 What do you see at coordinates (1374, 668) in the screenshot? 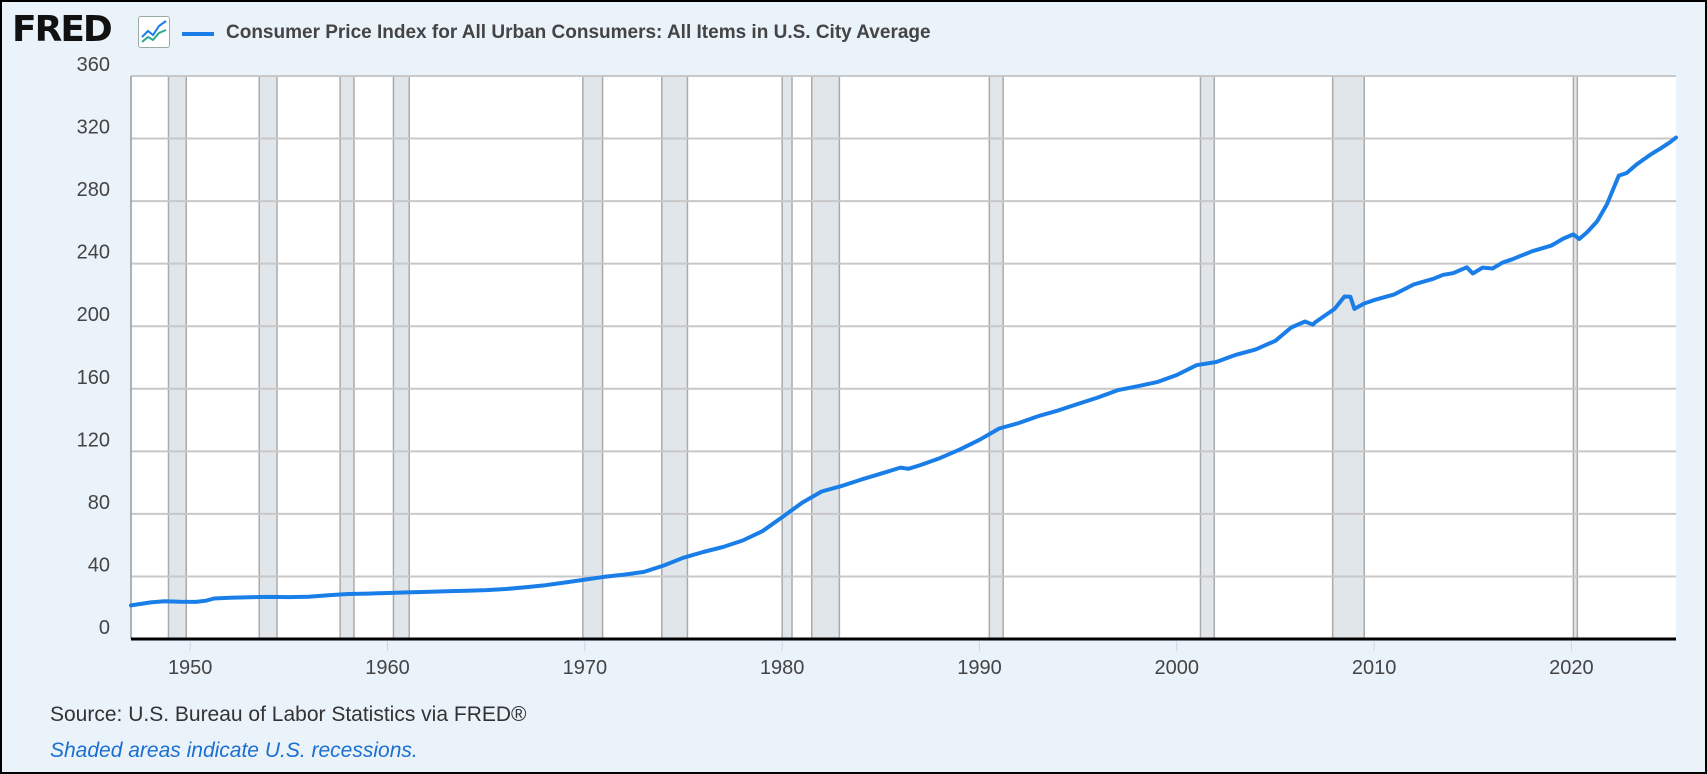
I see `x-tick-label: 2010` at bounding box center [1374, 668].